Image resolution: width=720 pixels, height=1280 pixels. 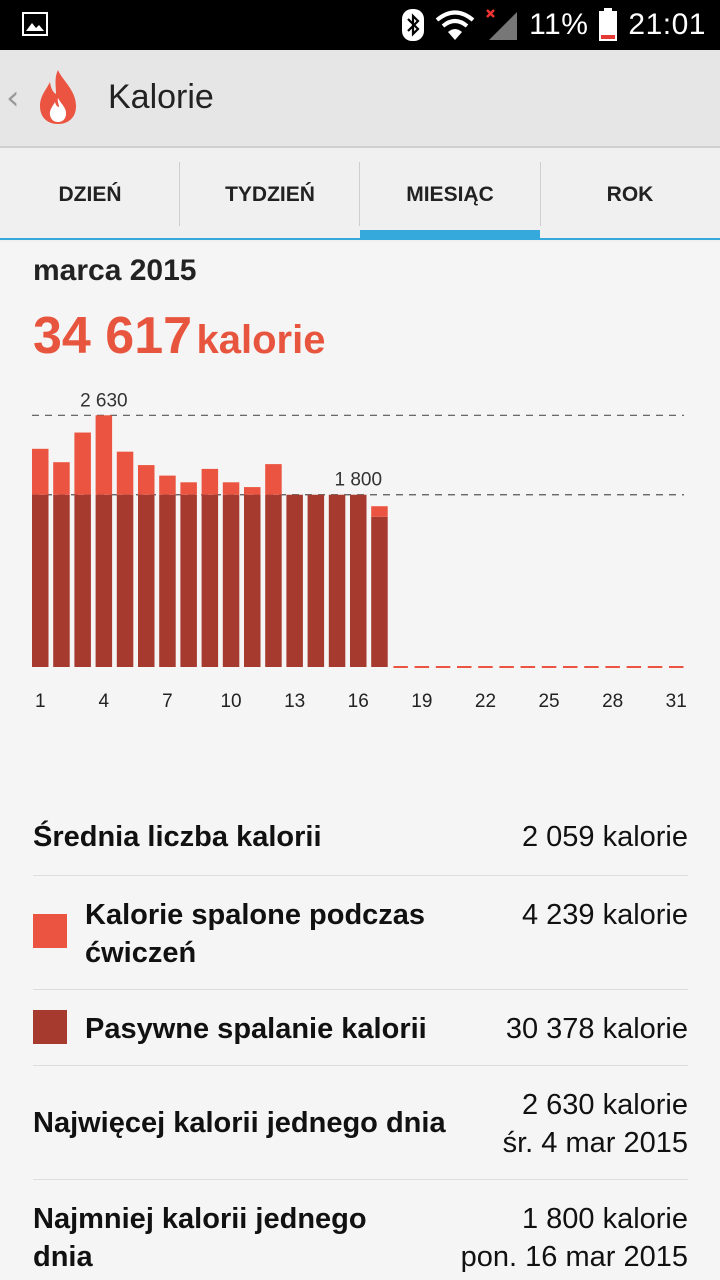 What do you see at coordinates (559, 24) in the screenshot?
I see `battery-percent: 11%` at bounding box center [559, 24].